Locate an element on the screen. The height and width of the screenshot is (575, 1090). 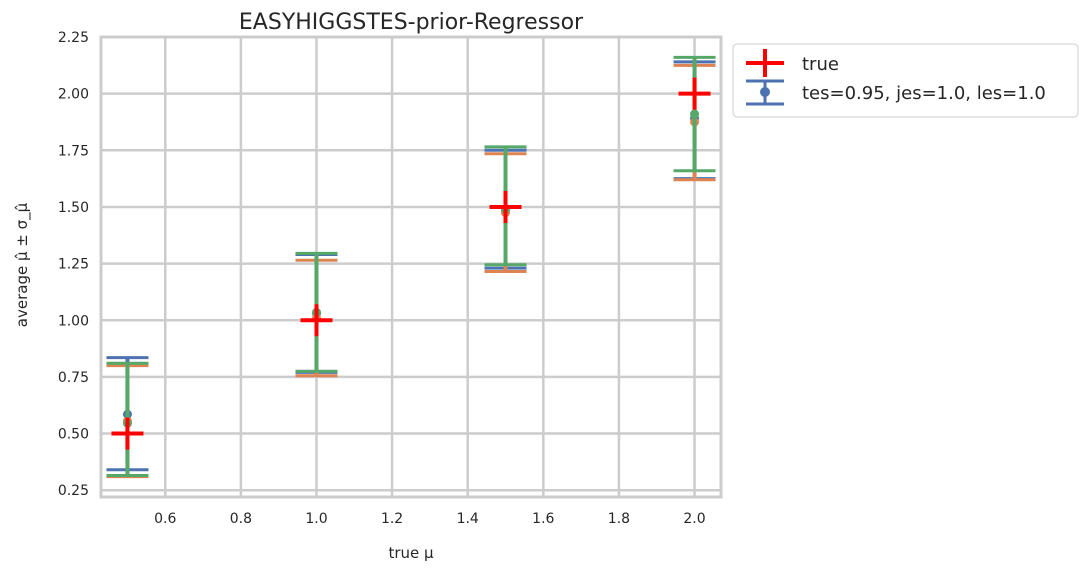
x-tick-label: 0.6 is located at coordinates (165, 519).